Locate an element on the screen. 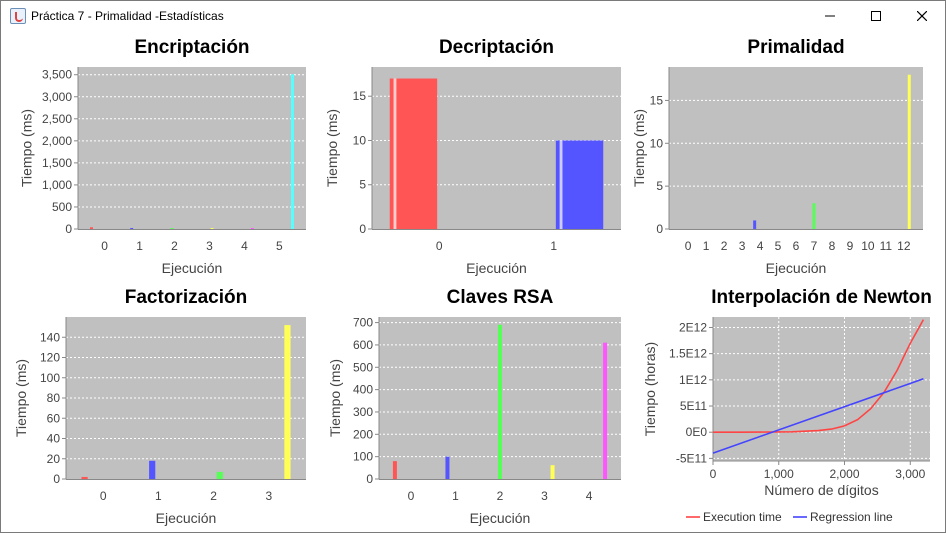 This screenshot has height=533, width=946. close-button is located at coordinates (922, 16).